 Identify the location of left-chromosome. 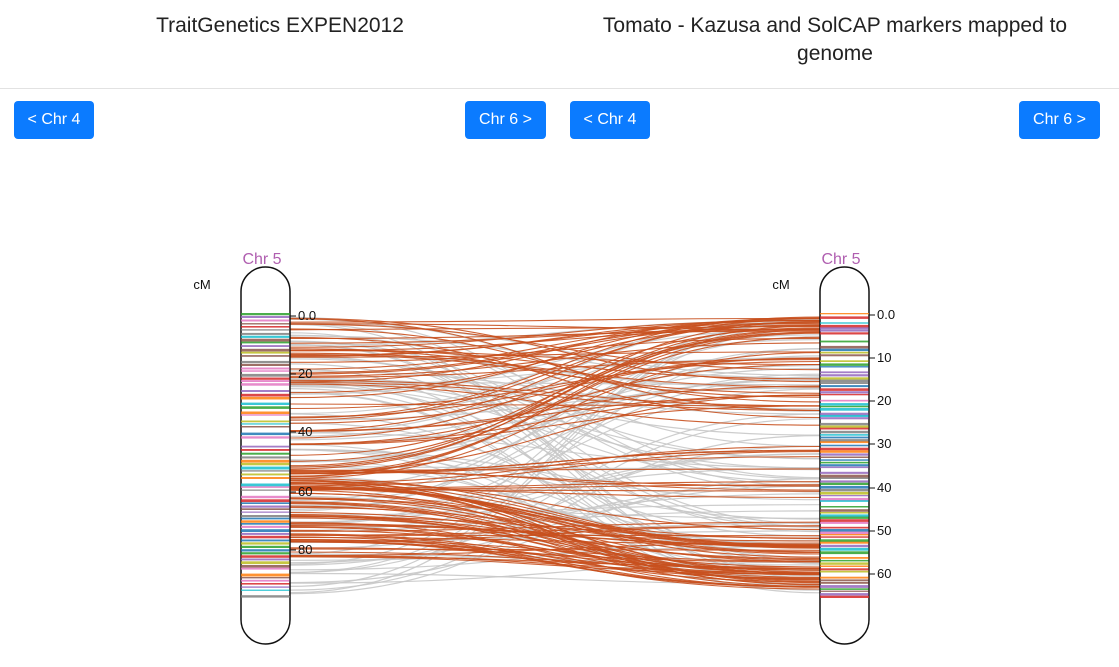
(265, 455).